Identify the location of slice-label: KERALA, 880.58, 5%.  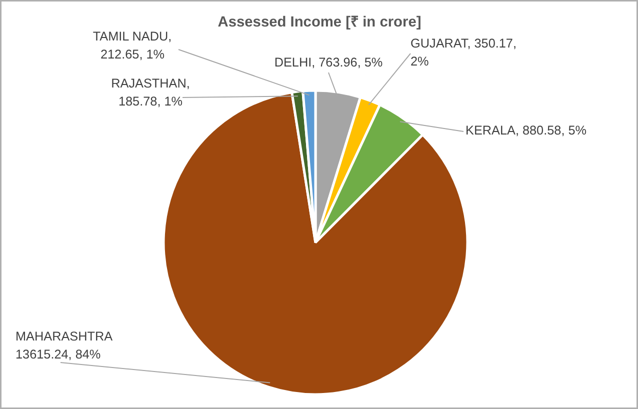
(526, 131).